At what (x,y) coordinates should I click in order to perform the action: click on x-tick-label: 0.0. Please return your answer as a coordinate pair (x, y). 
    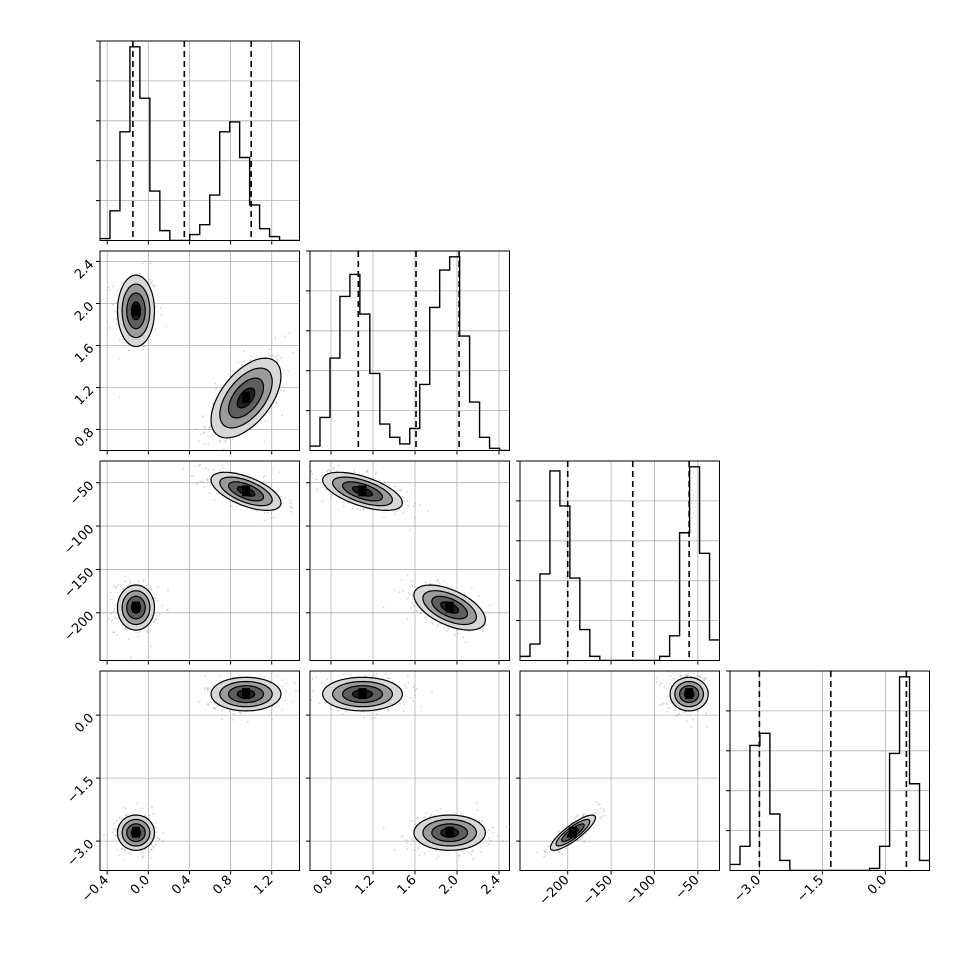
    Looking at the image, I should click on (877, 885).